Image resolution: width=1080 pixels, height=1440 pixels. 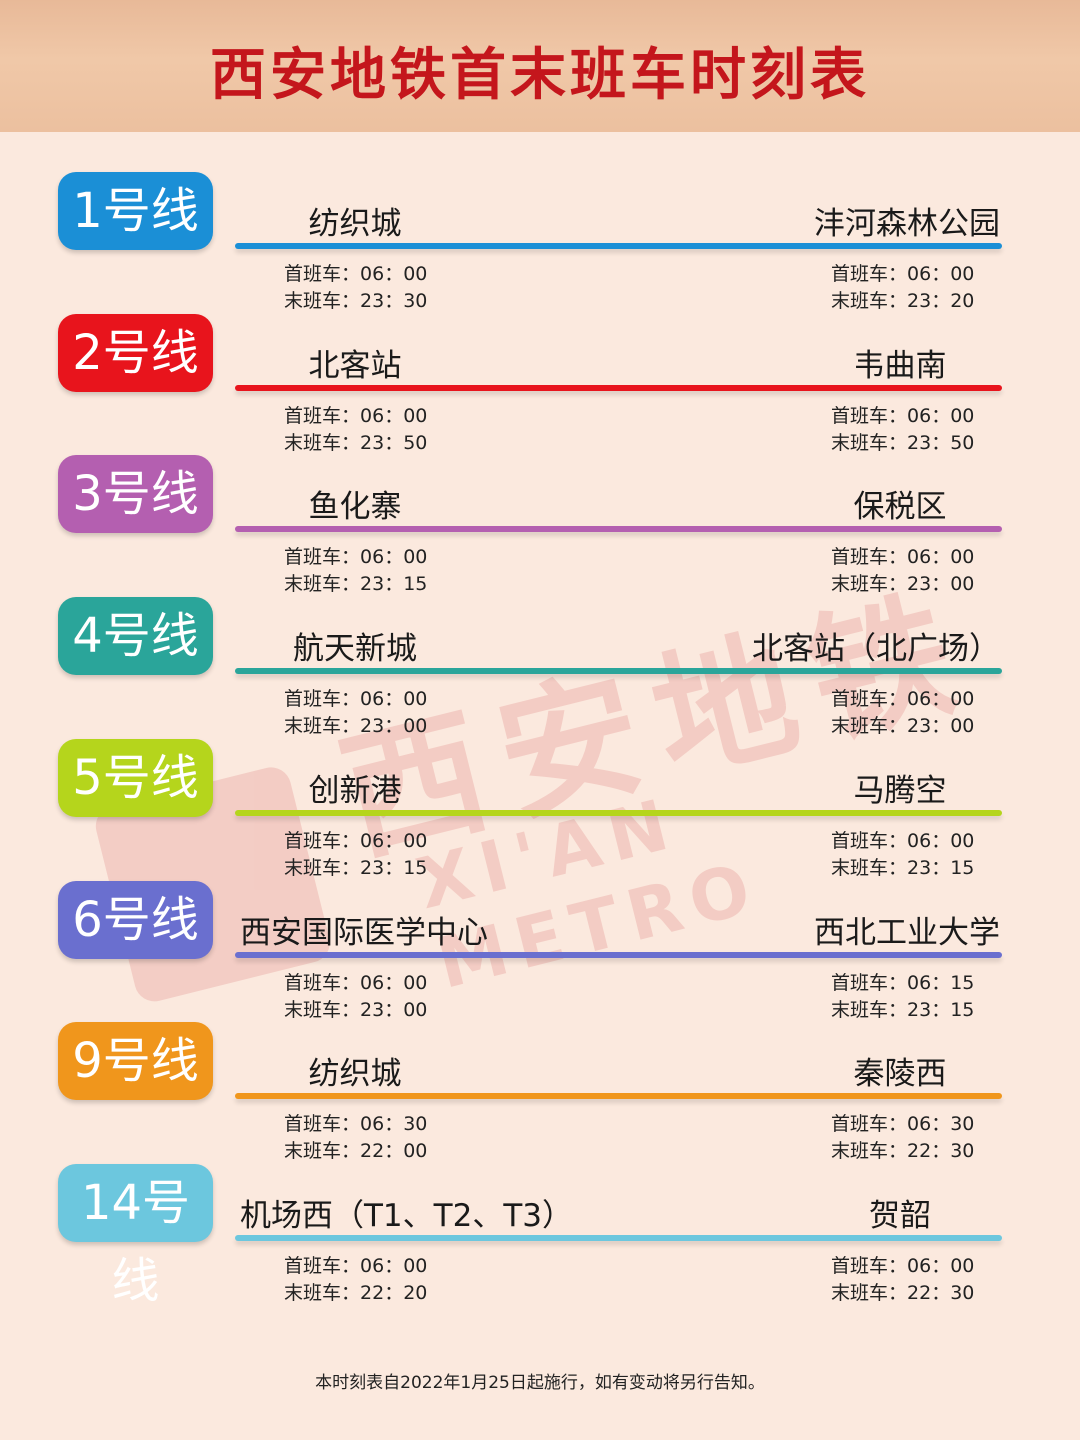 I want to click on line-badge: 6号线, so click(x=135, y=919).